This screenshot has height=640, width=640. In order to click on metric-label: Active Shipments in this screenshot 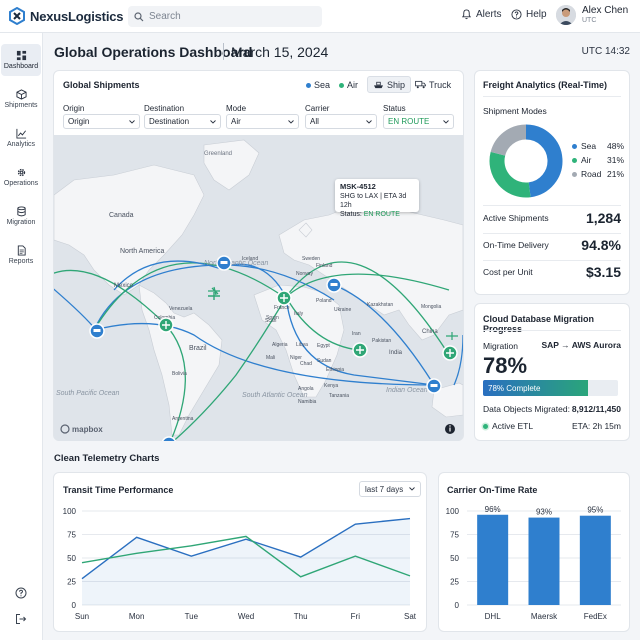, I will do `click(516, 218)`.